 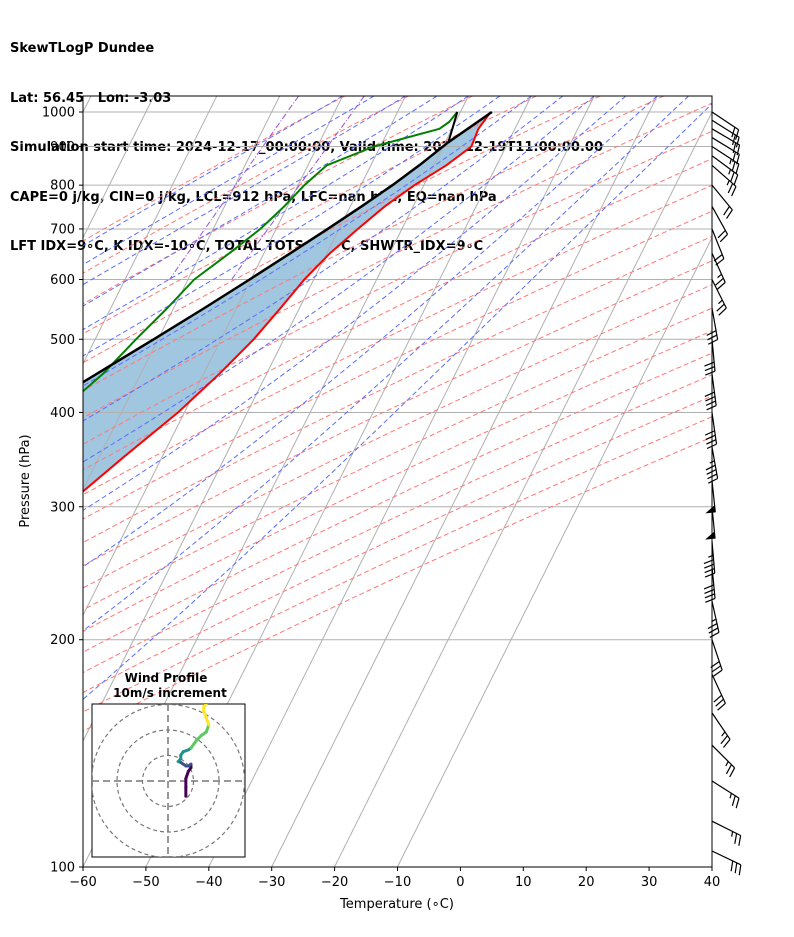 What do you see at coordinates (523, 882) in the screenshot?
I see `x-tick-label: 10` at bounding box center [523, 882].